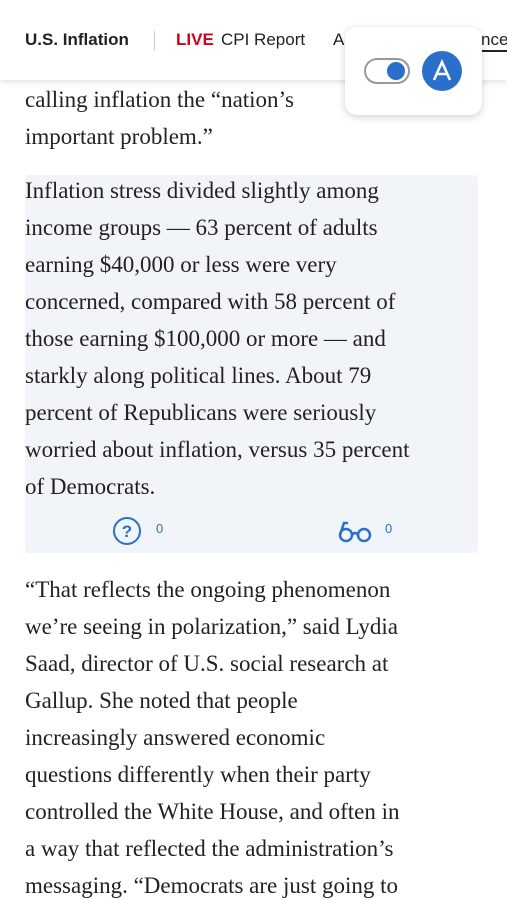 Image resolution: width=507 pixels, height=900 pixels. I want to click on text-line: Inflation stress divided slightly among, so click(202, 190).